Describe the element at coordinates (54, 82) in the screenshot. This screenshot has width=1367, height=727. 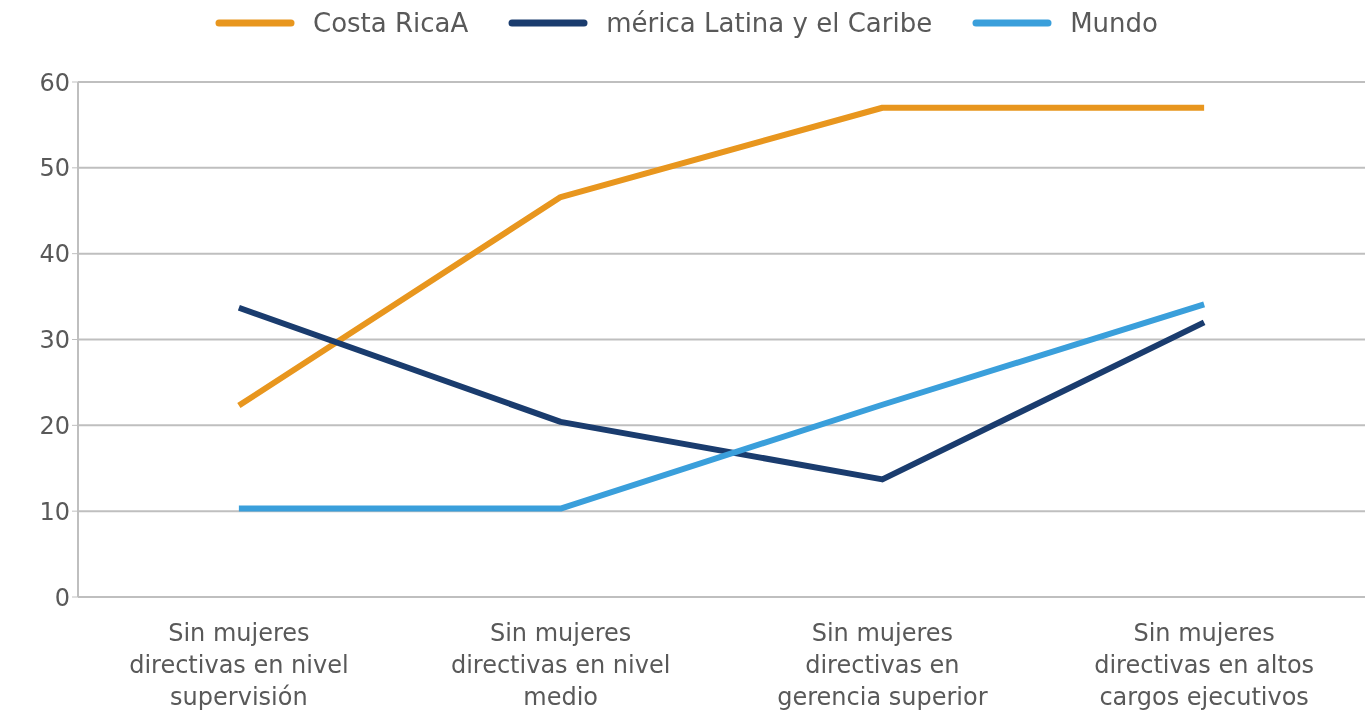
I see `y-tick-label: 60` at that location.